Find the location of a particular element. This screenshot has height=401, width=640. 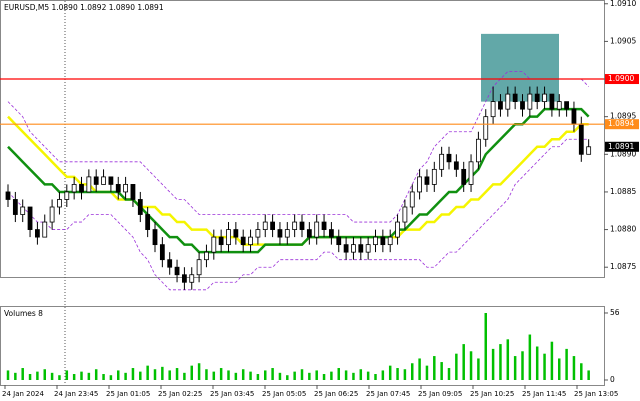

y-tick-label: 1.0875 is located at coordinates (623, 266).